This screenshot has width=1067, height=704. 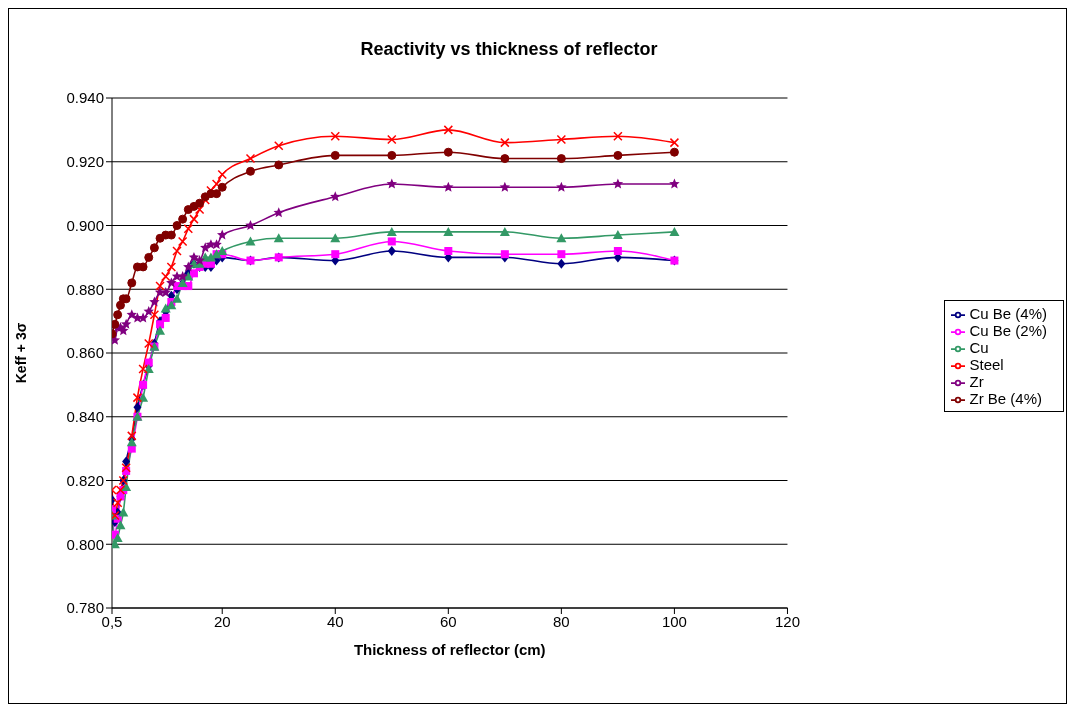 I want to click on legend-label: Zr Be (4%), so click(x=1005, y=399).